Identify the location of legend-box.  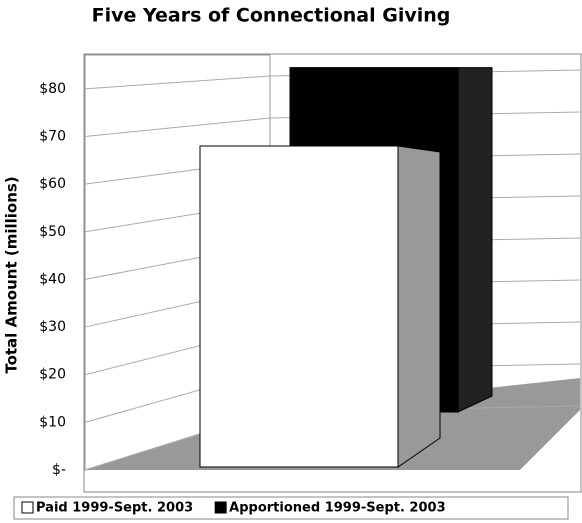
(291, 508).